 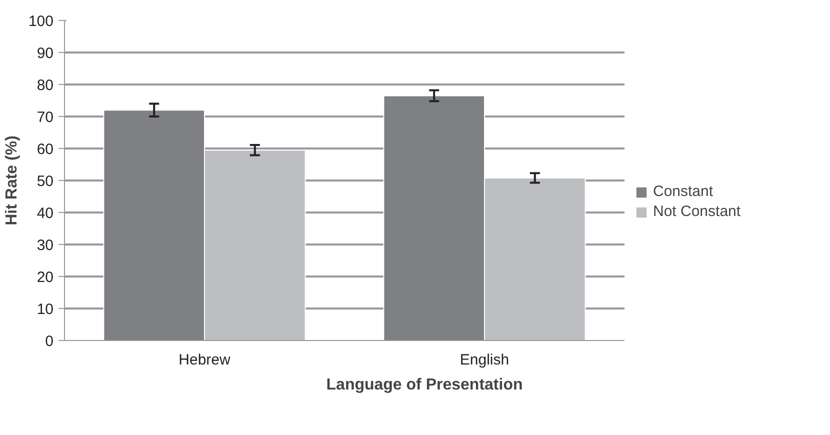 What do you see at coordinates (49, 341) in the screenshot?
I see `y-tick-label: 0` at bounding box center [49, 341].